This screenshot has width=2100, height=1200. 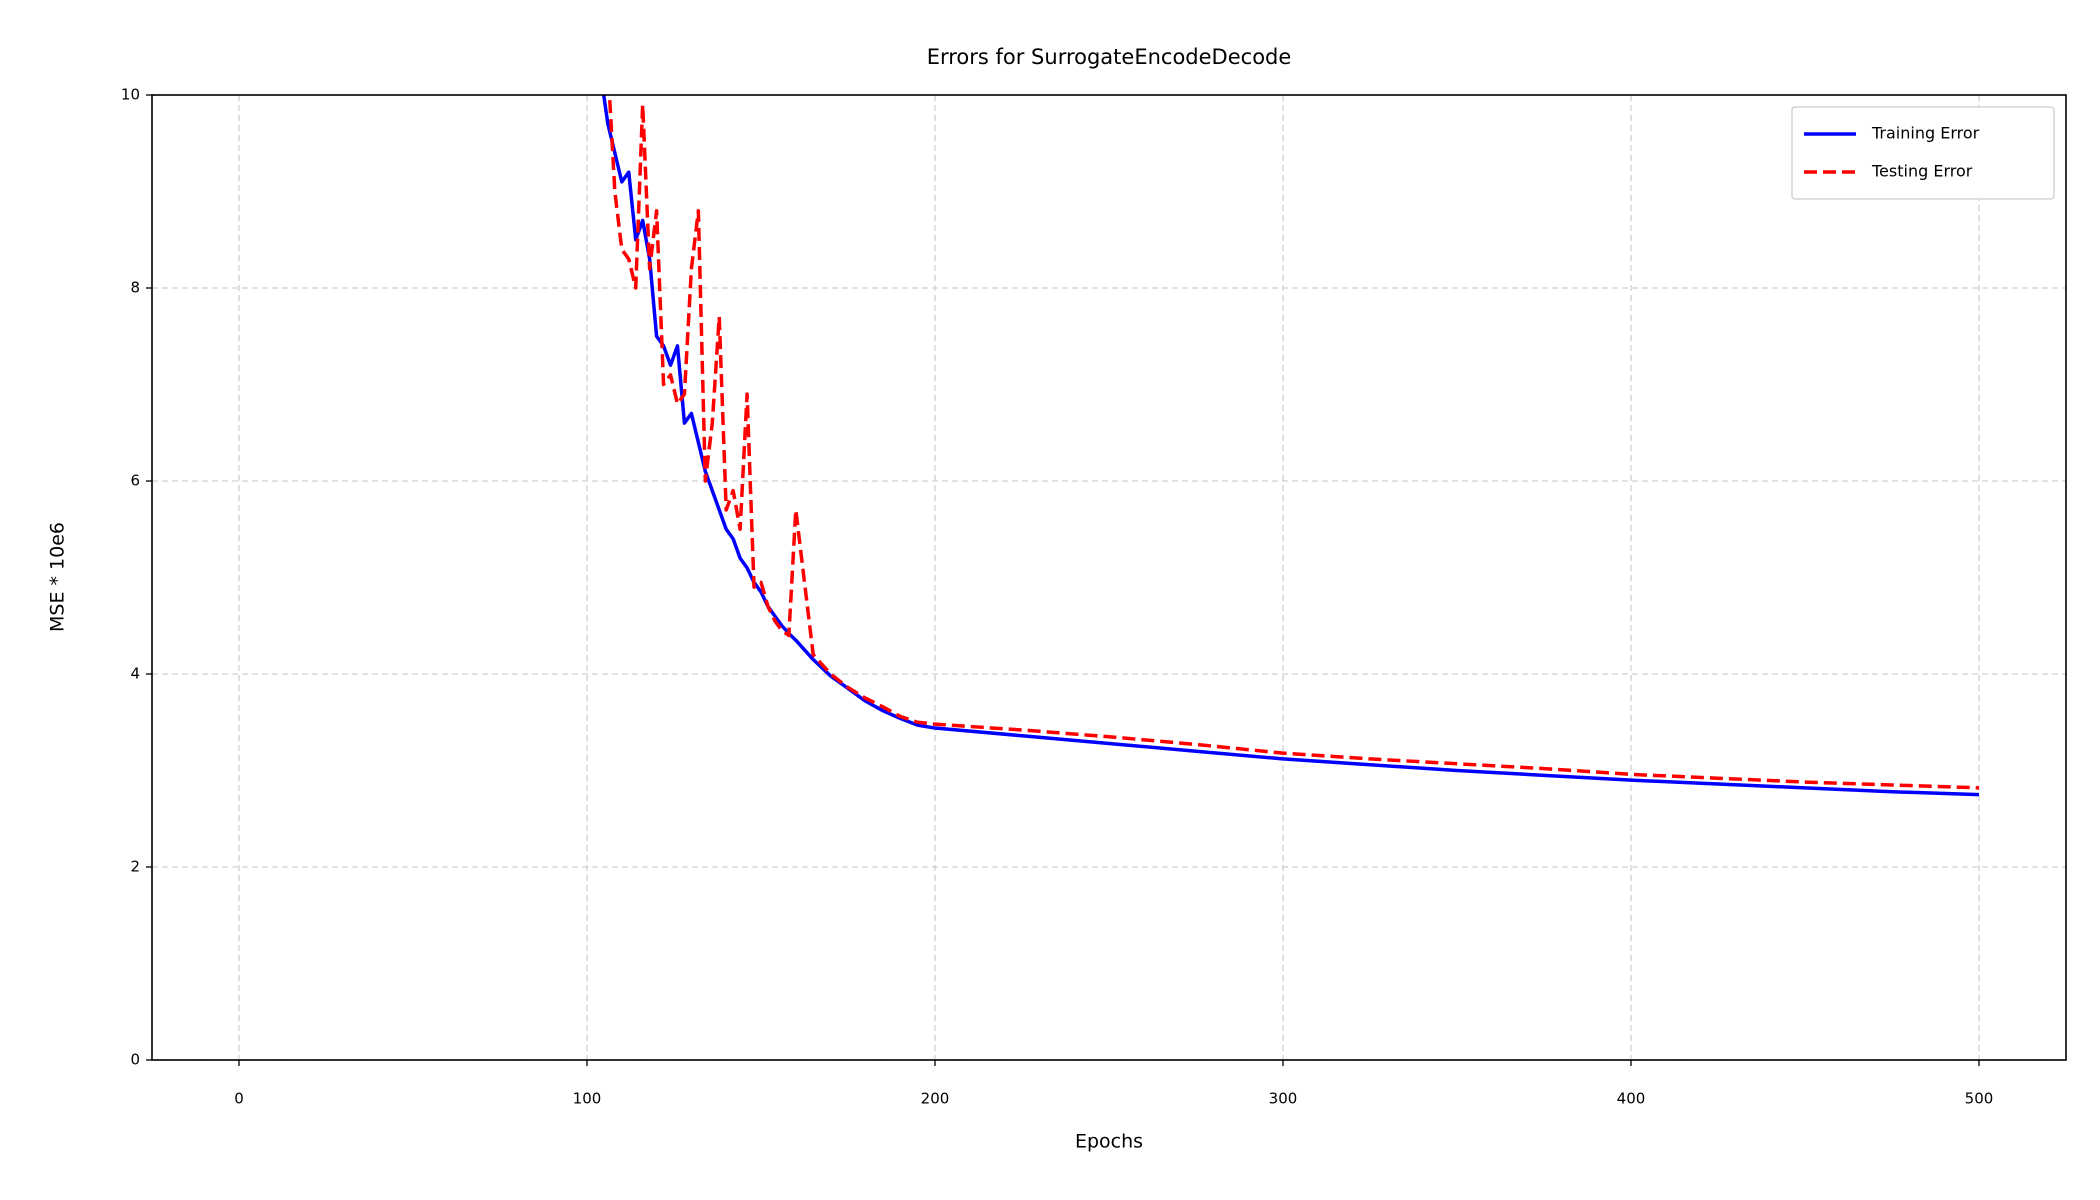 What do you see at coordinates (1925, 133) in the screenshot?
I see `legend-label: Training Error` at bounding box center [1925, 133].